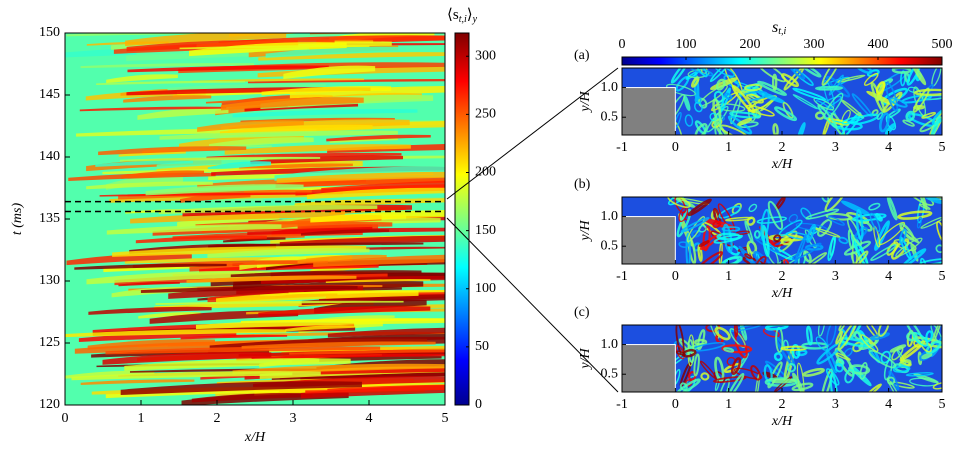  What do you see at coordinates (888, 404) in the screenshot?
I see `x-tick-label: 4` at bounding box center [888, 404].